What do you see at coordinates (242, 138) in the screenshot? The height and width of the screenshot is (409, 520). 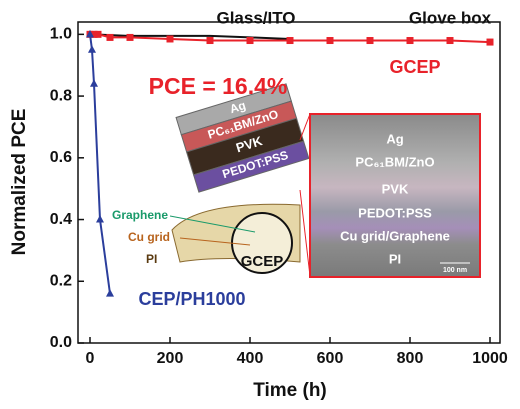 I see `layer-stack: Ag PC₆₁BM/ZnO PVK PEDOT:PSS` at bounding box center [242, 138].